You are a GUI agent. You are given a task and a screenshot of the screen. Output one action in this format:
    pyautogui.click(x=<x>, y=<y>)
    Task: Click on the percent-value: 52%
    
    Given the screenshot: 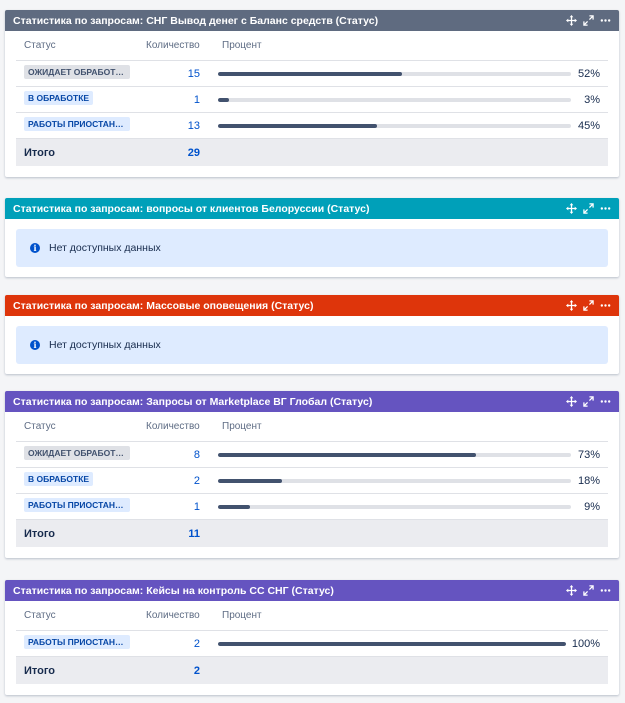 What is the action you would take?
    pyautogui.click(x=588, y=73)
    